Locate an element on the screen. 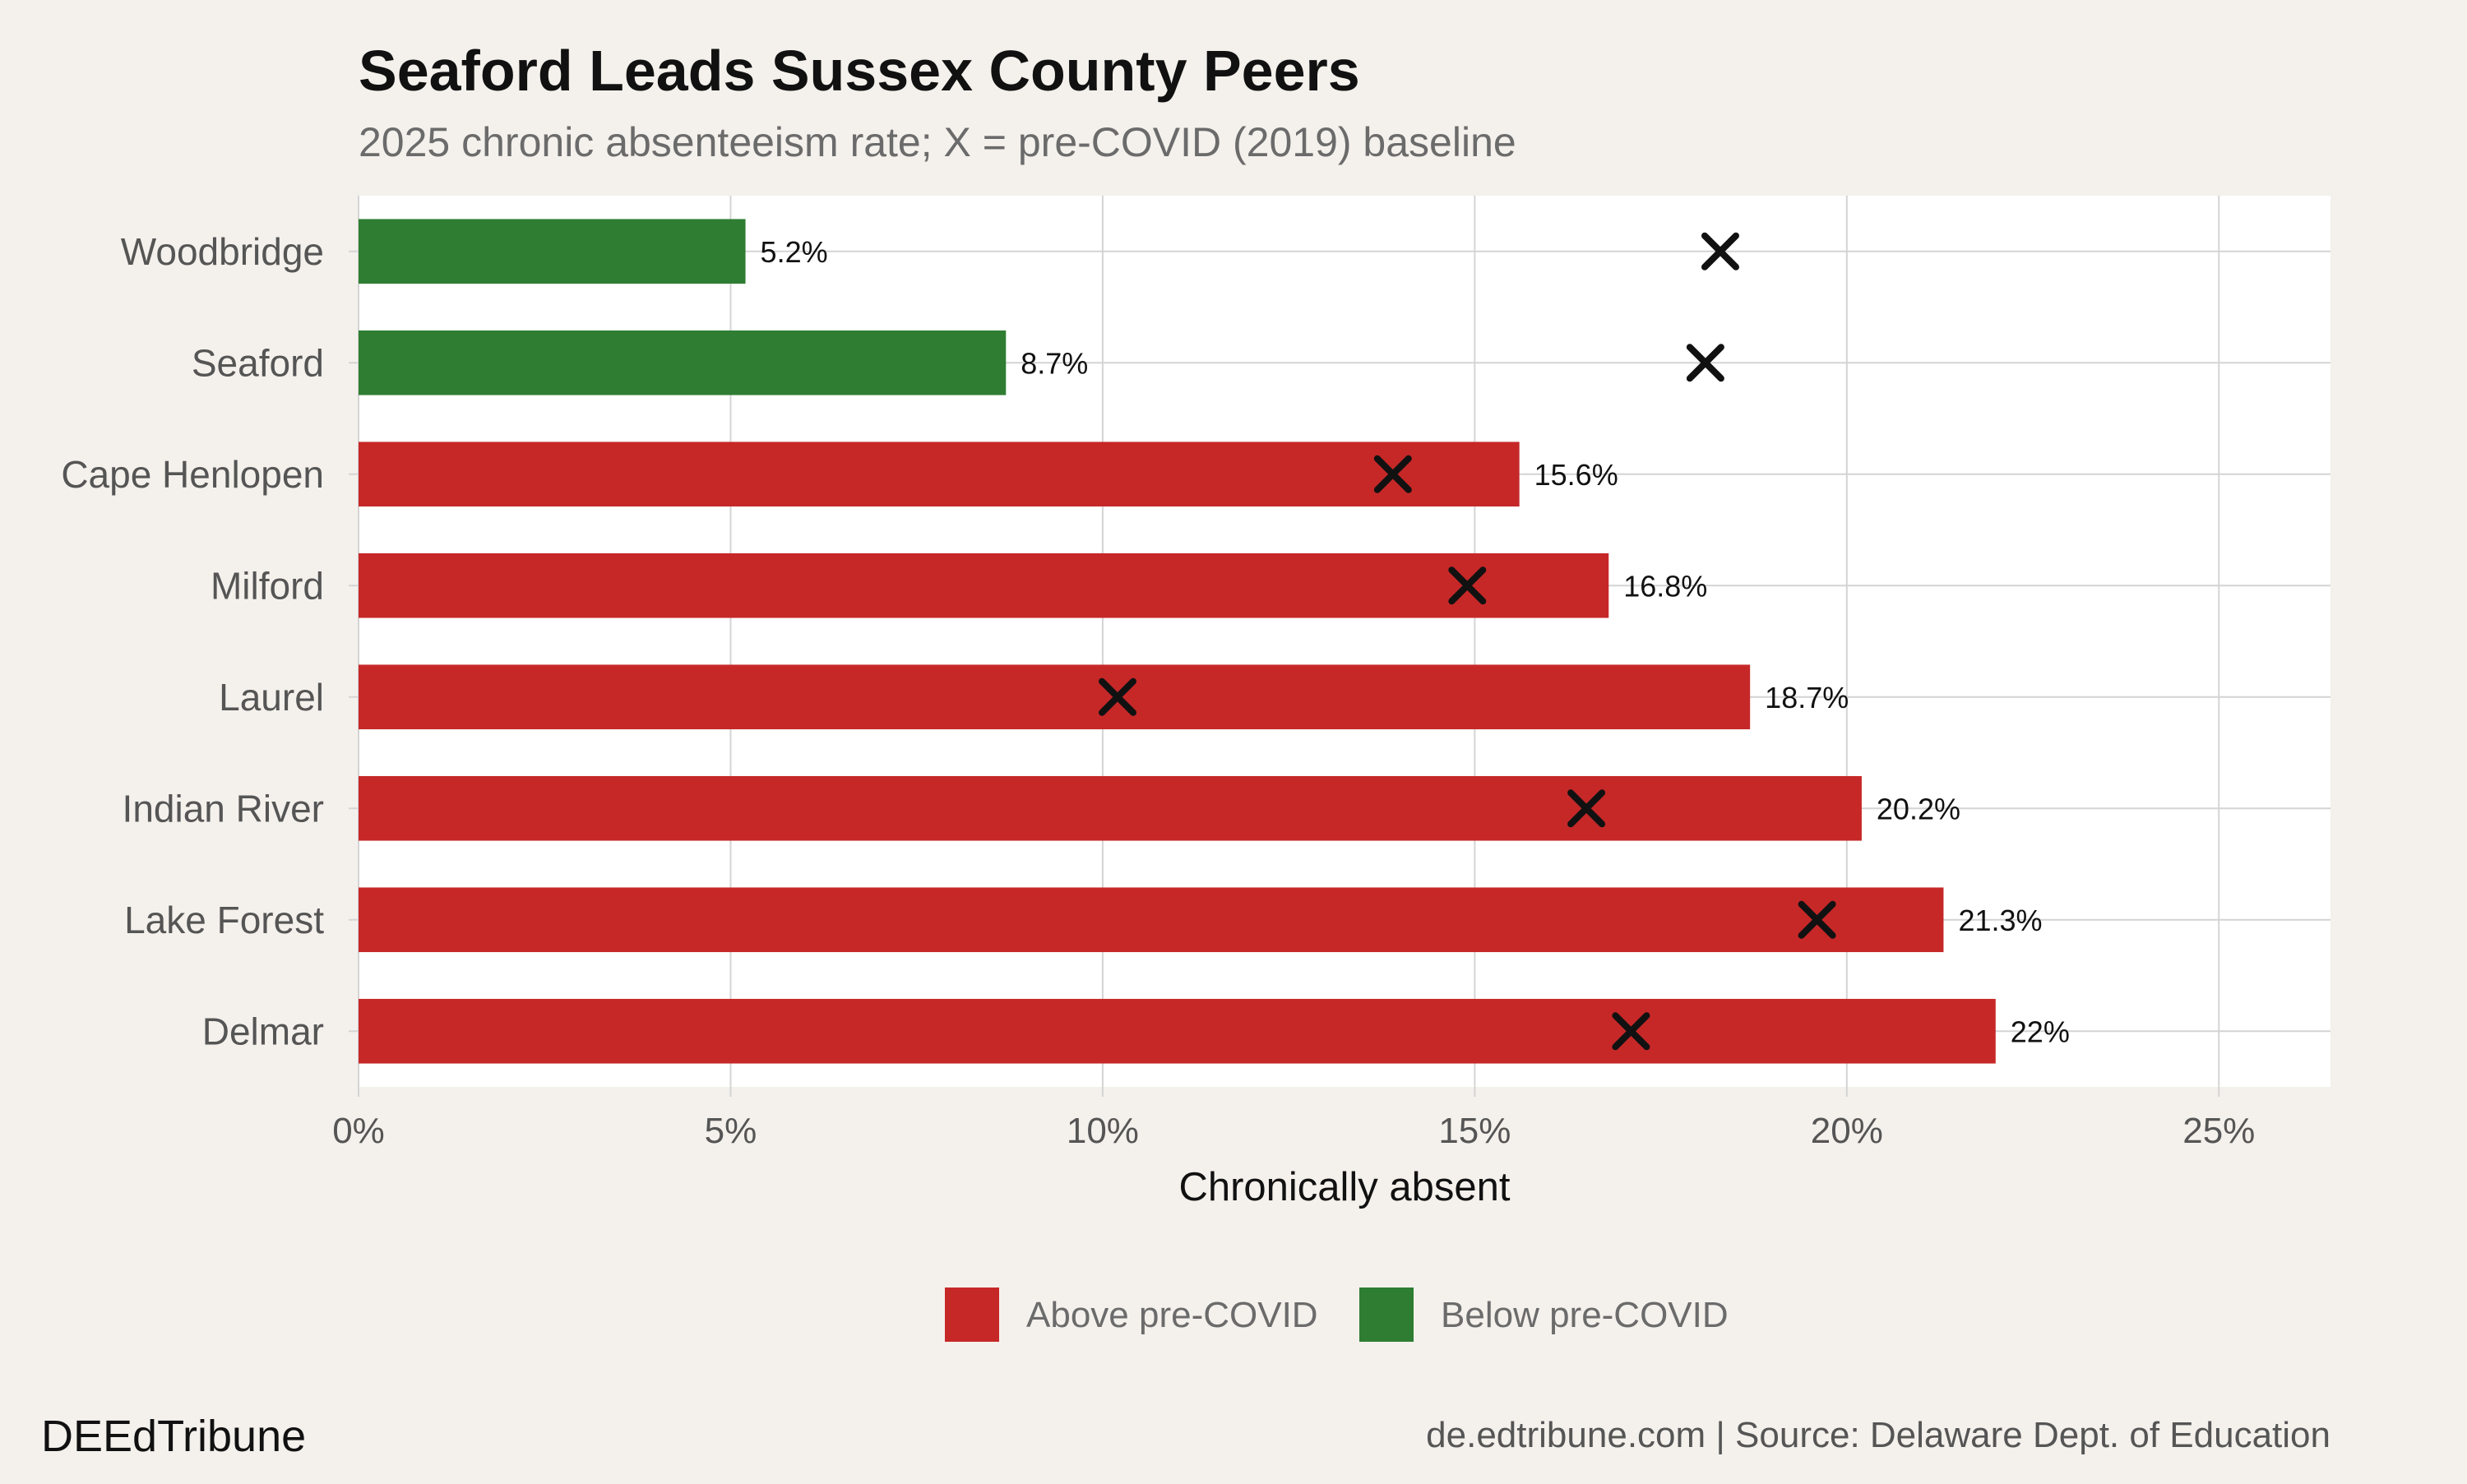  legend-label-above: Above pre-COVID is located at coordinates (1172, 1315).